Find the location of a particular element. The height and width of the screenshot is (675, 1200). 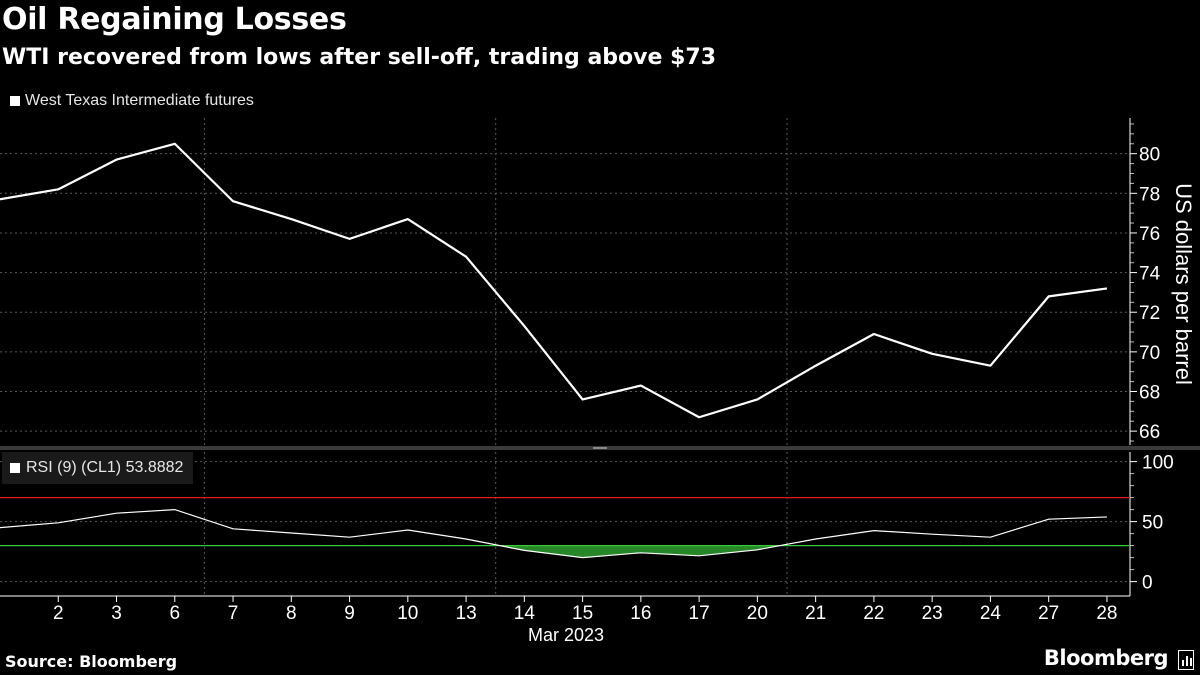

rsi-tick-label: 0 is located at coordinates (1147, 583).